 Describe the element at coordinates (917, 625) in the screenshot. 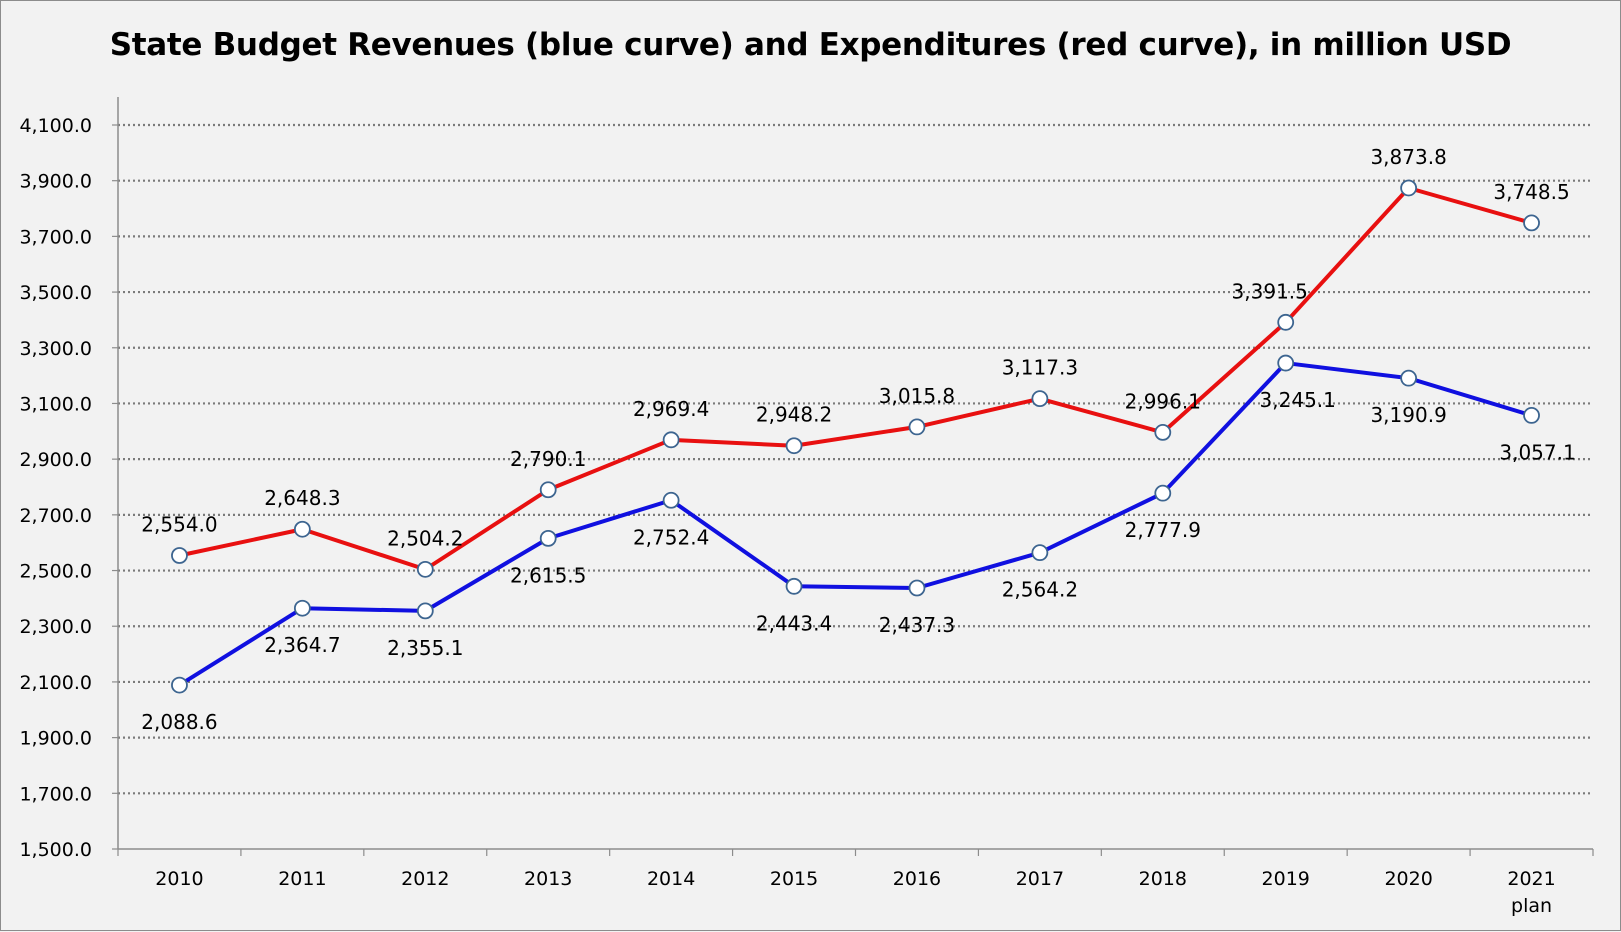

I see `data-label: 2,437.3` at that location.